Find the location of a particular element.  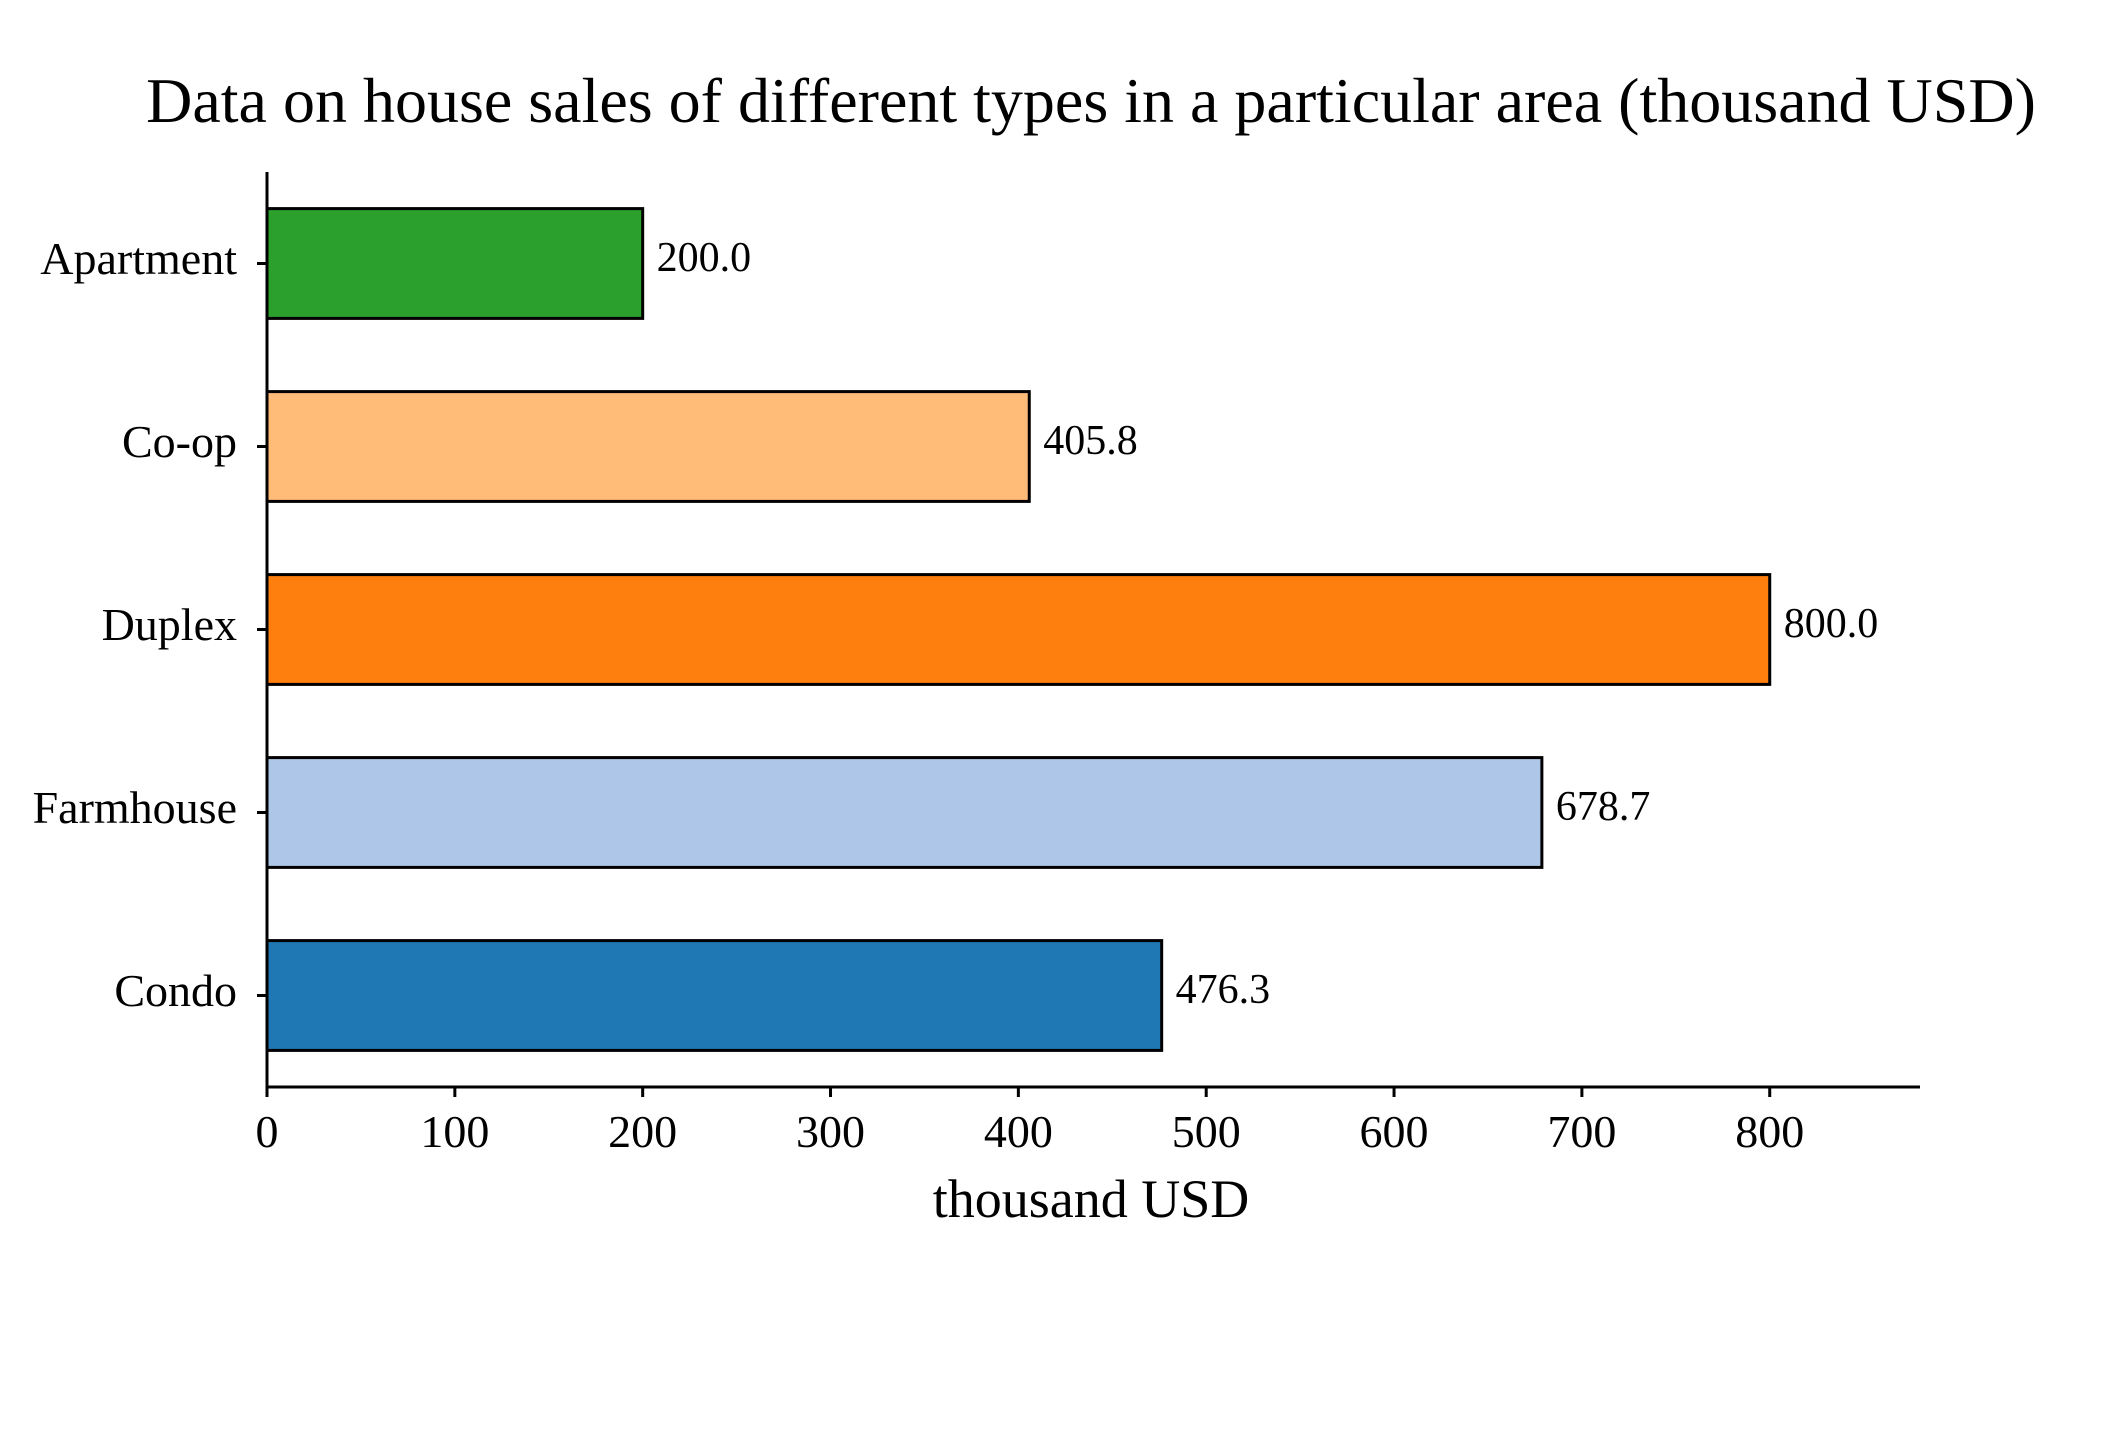

bar-duplex is located at coordinates (1018, 629).